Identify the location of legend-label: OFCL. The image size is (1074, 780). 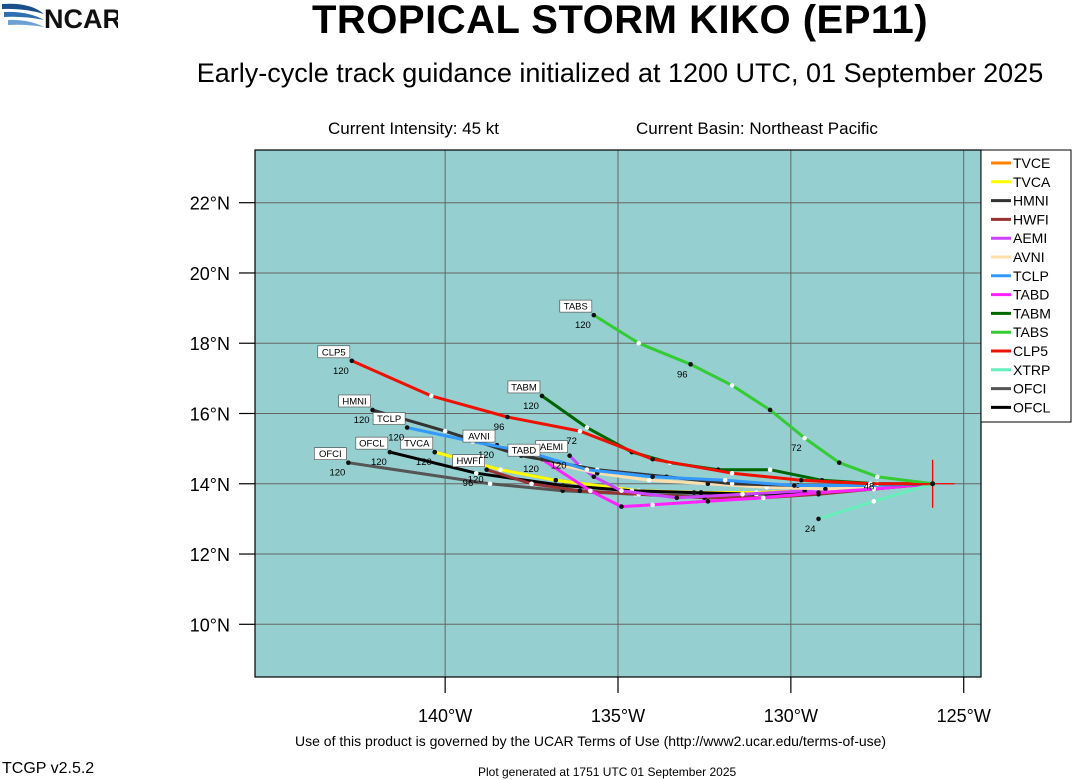
(1032, 407).